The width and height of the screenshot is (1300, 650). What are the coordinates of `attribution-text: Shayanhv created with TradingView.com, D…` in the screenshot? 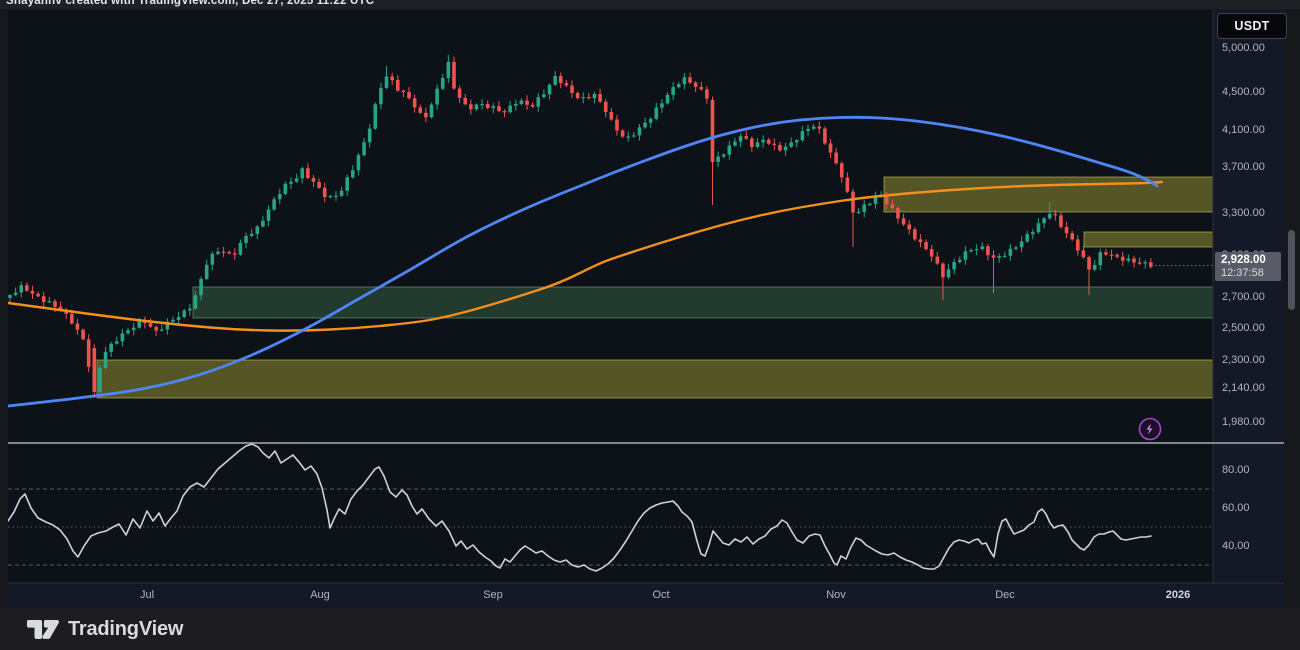 It's located at (190, 3).